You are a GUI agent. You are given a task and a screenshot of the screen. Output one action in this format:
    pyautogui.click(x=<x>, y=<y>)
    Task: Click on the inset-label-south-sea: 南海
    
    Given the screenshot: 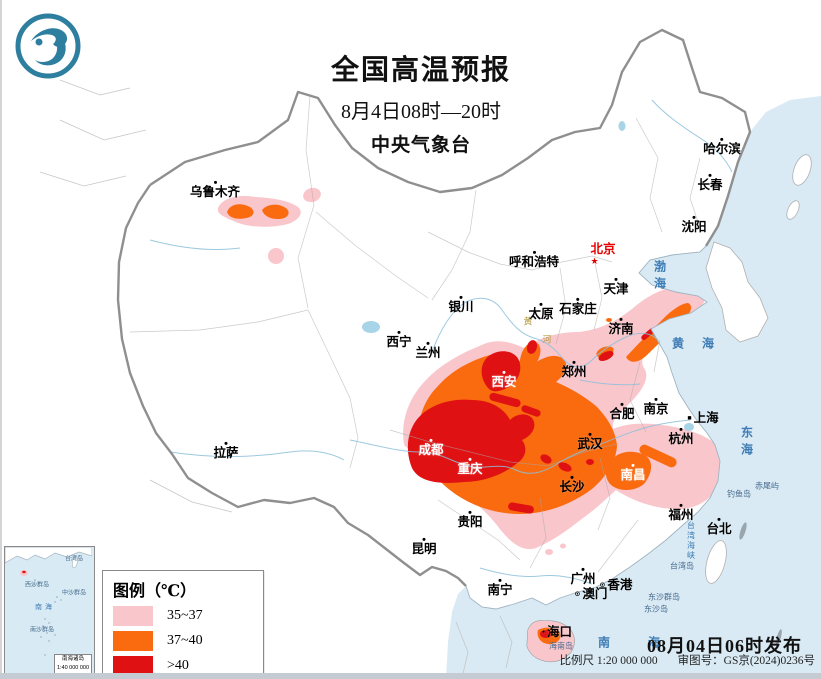 What is the action you would take?
    pyautogui.click(x=45, y=607)
    